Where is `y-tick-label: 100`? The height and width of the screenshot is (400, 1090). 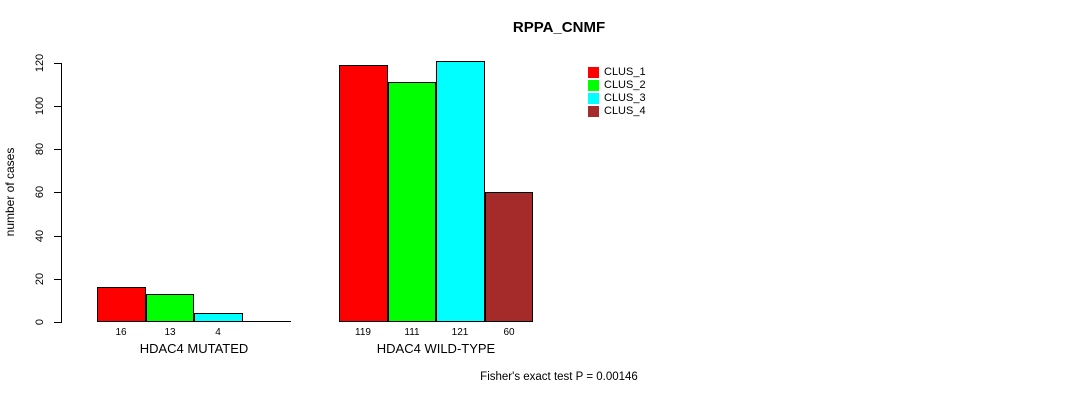 y-tick-label: 100 is located at coordinates (40, 106).